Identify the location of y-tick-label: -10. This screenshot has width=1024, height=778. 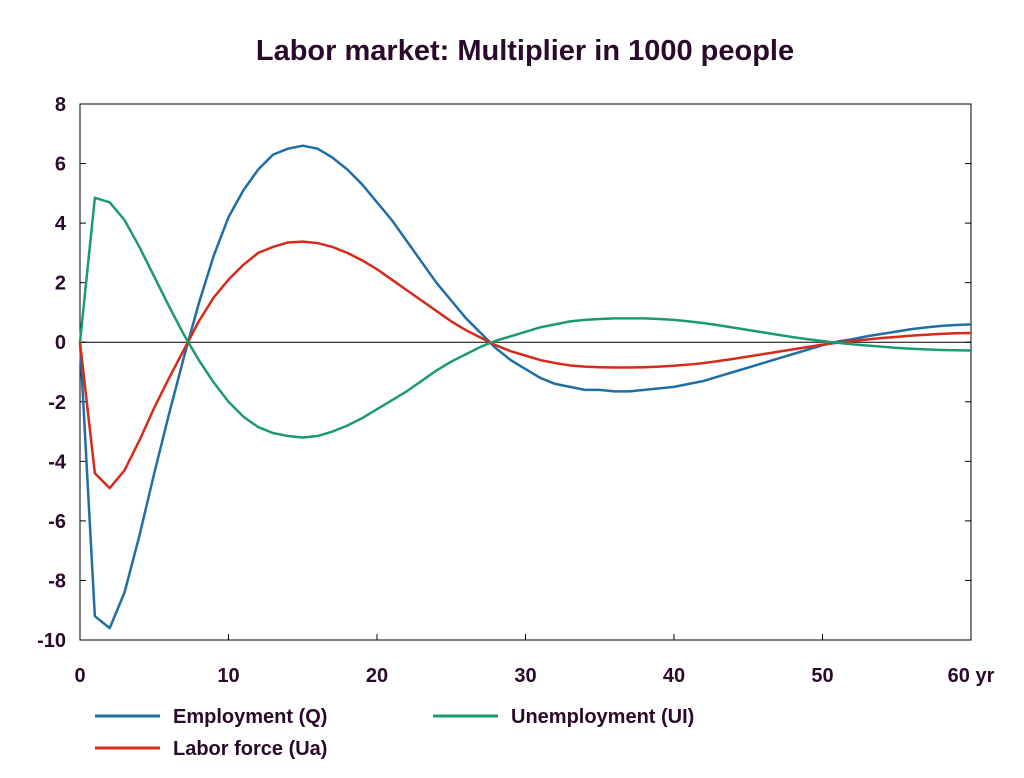
(51, 641).